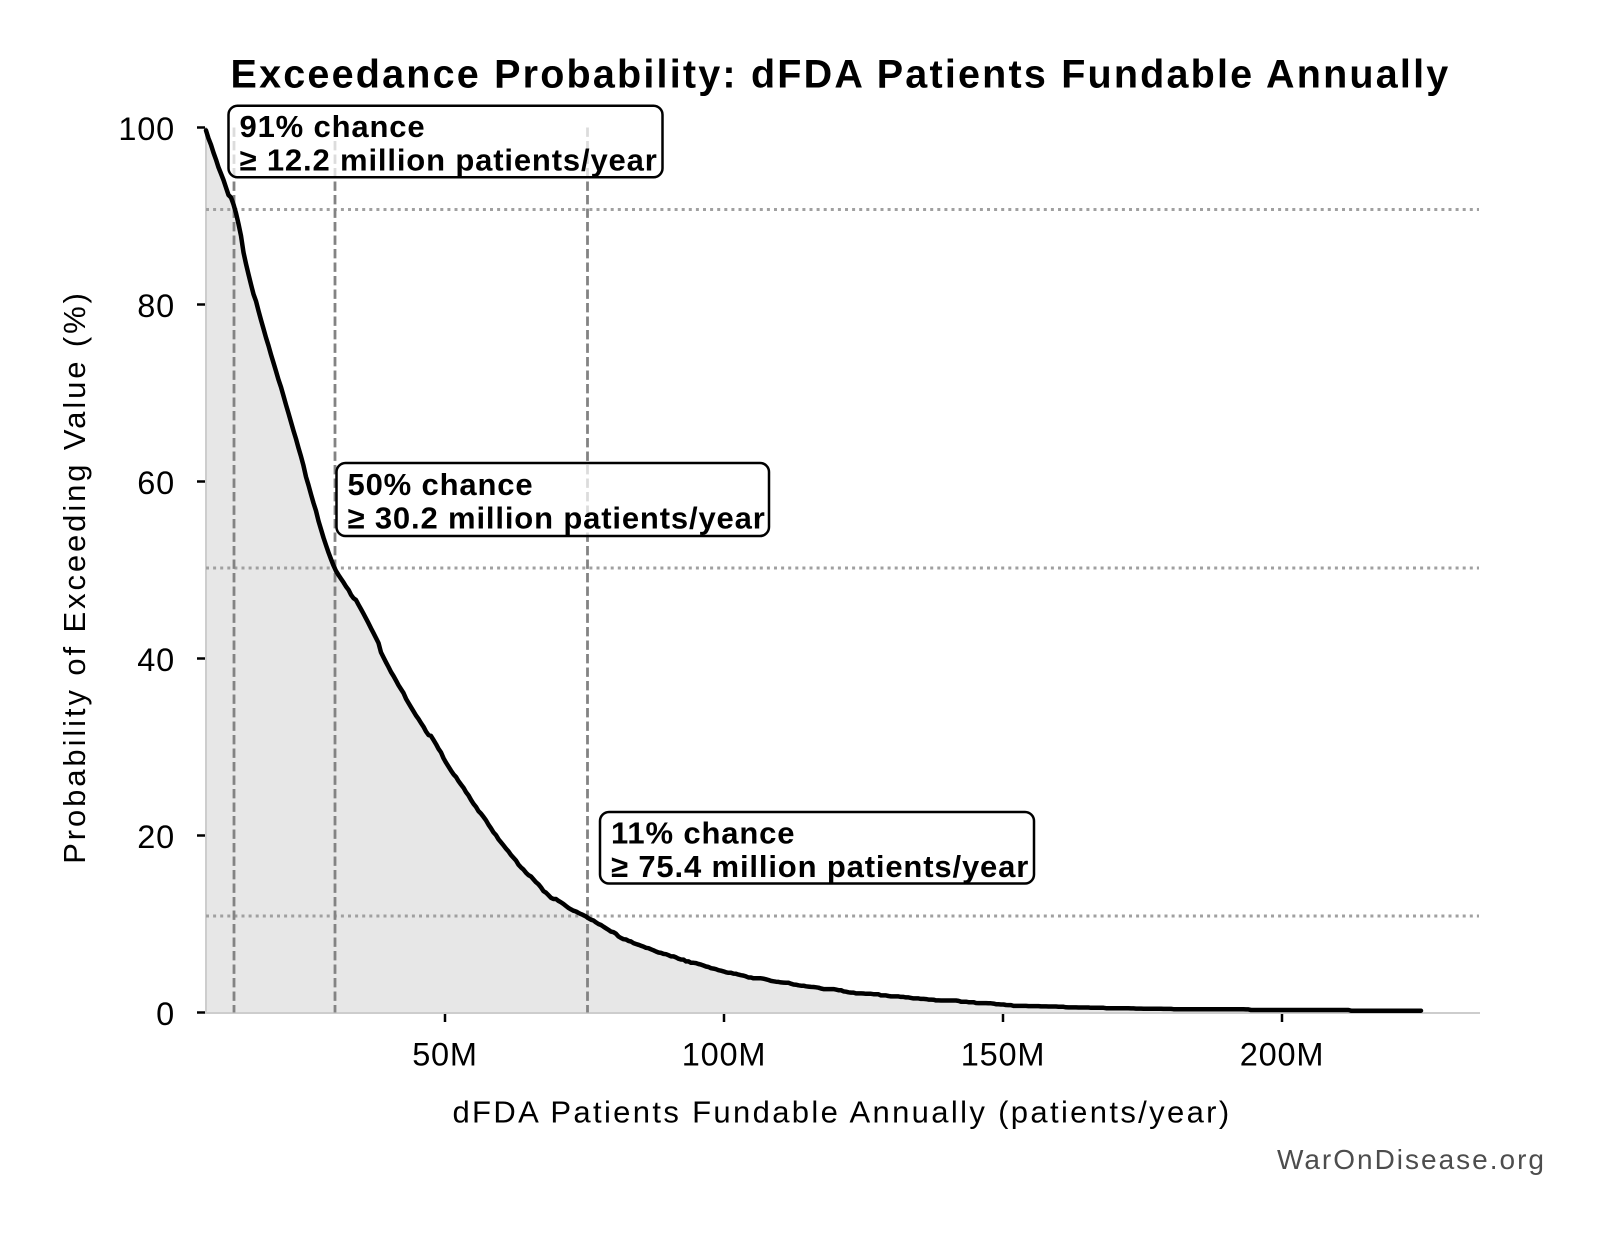 This screenshot has width=1604, height=1234. What do you see at coordinates (156, 837) in the screenshot?
I see `svg-text: 20` at bounding box center [156, 837].